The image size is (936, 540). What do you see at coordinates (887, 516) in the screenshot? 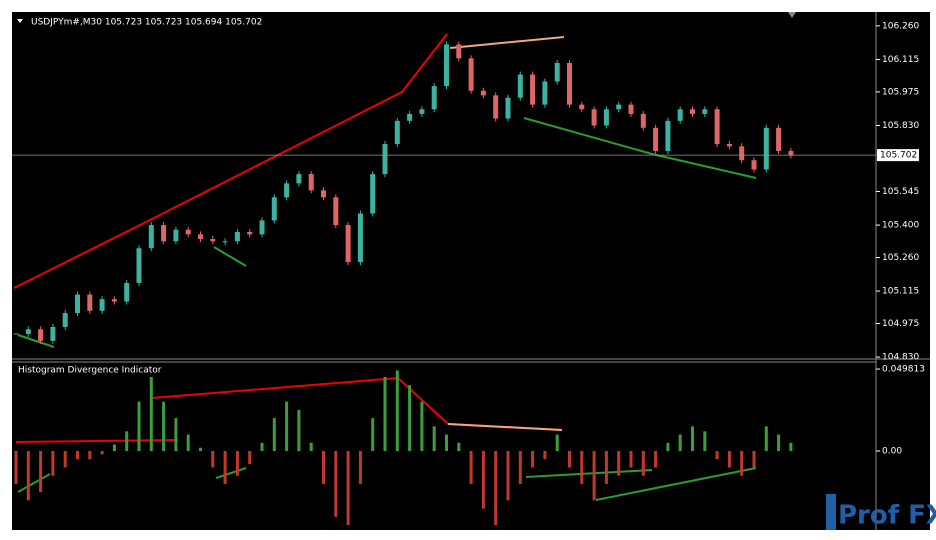
I see `watermark: Prof FX` at bounding box center [887, 516].